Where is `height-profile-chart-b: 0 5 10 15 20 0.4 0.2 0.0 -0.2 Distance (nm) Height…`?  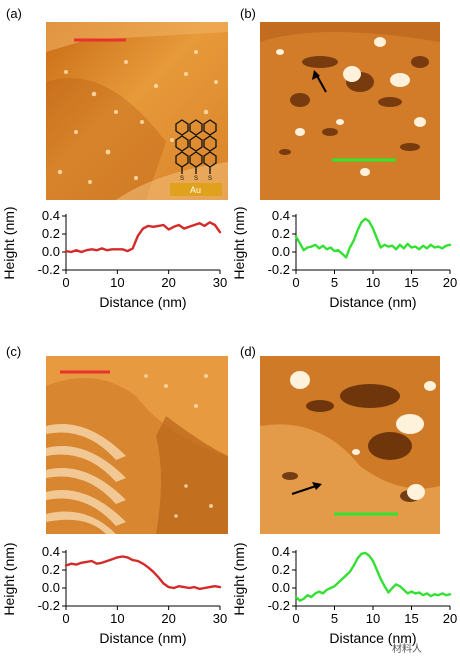
height-profile-chart-b: 0 5 10 15 20 0.4 0.2 0.0 -0.2 Distance (nm) Height… is located at coordinates (345, 266).